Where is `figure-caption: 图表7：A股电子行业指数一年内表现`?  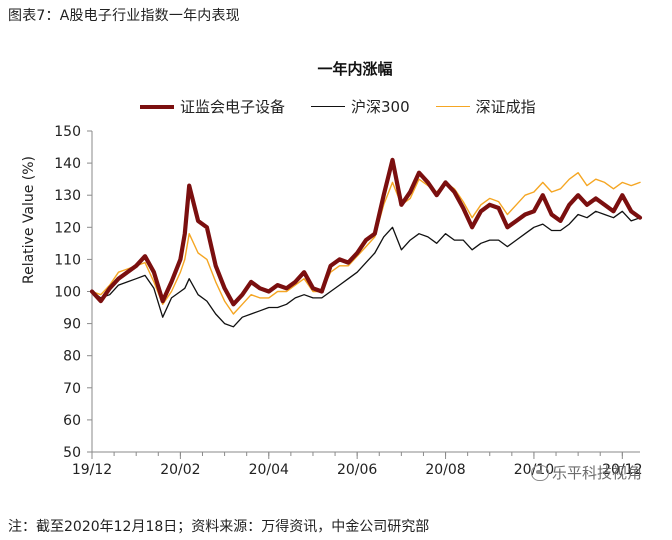 figure-caption: 图表7：A股电子行业指数一年内表现 is located at coordinates (124, 16).